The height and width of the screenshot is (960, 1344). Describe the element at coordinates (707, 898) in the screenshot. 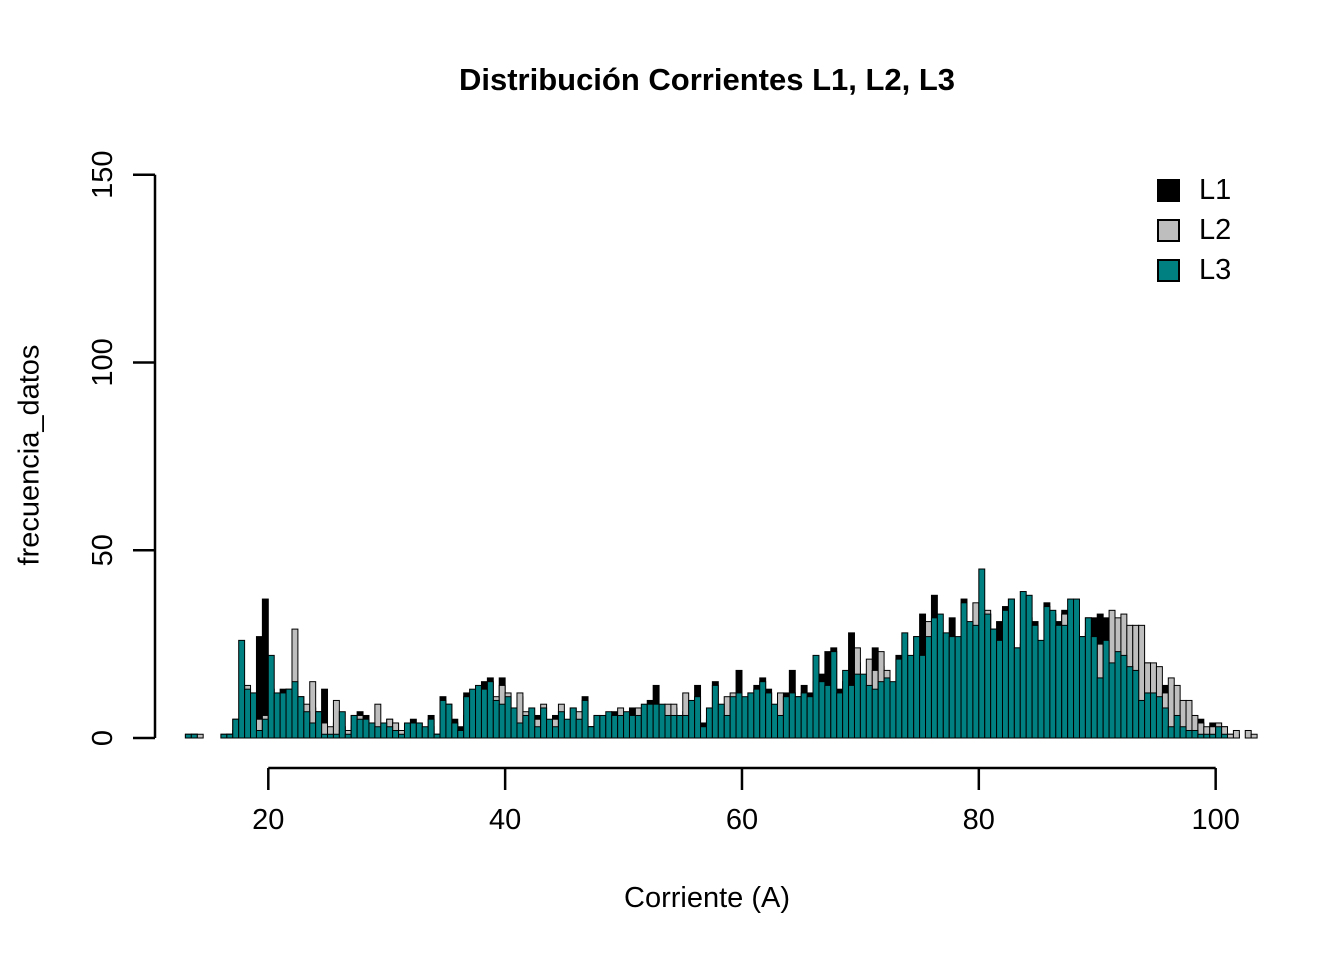

I see `x-axis-title: Corriente (A)` at that location.